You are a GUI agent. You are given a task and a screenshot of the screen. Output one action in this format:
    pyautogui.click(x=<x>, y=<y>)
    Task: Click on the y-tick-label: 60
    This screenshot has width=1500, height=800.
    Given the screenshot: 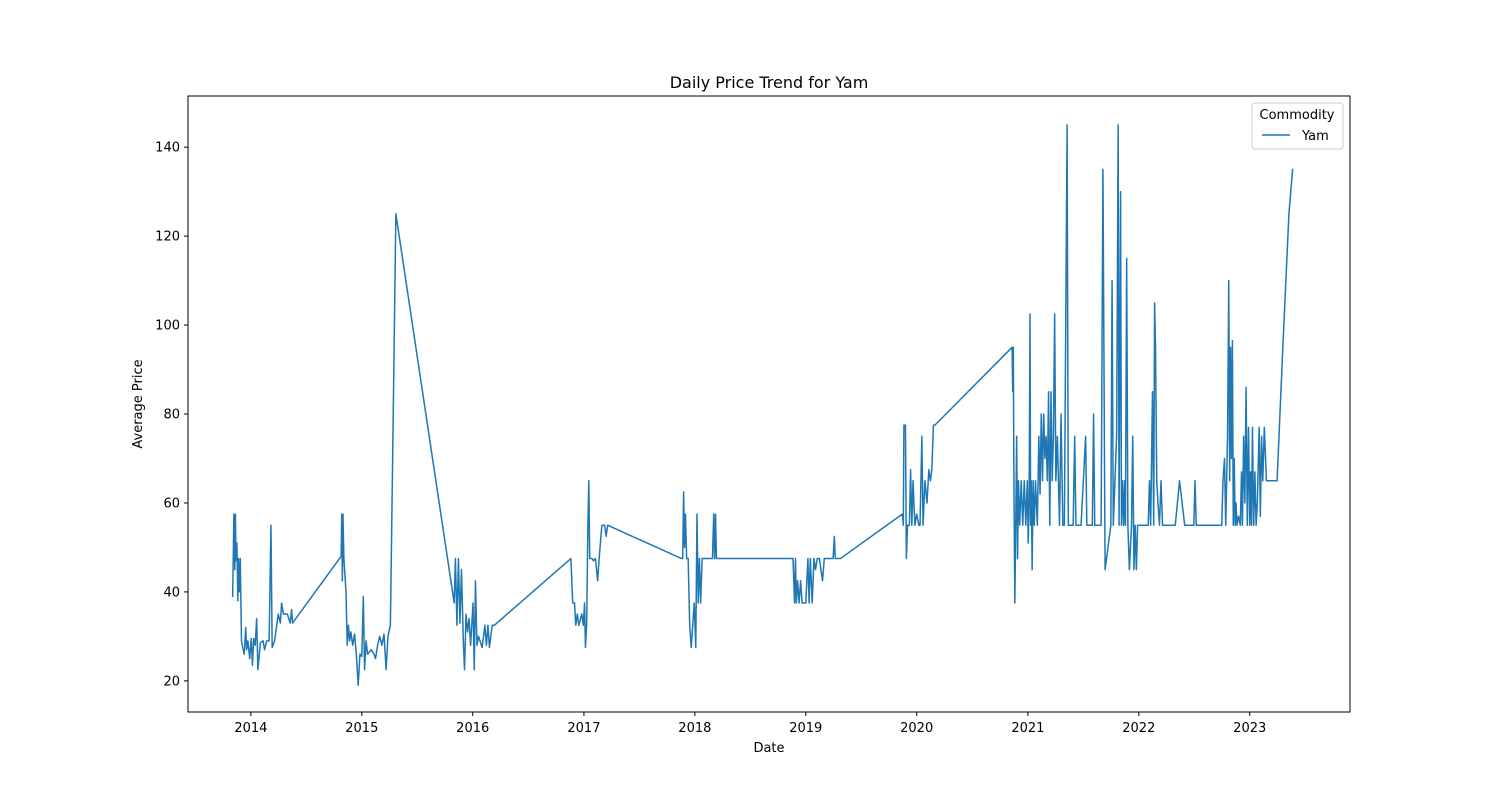 What is the action you would take?
    pyautogui.click(x=171, y=503)
    